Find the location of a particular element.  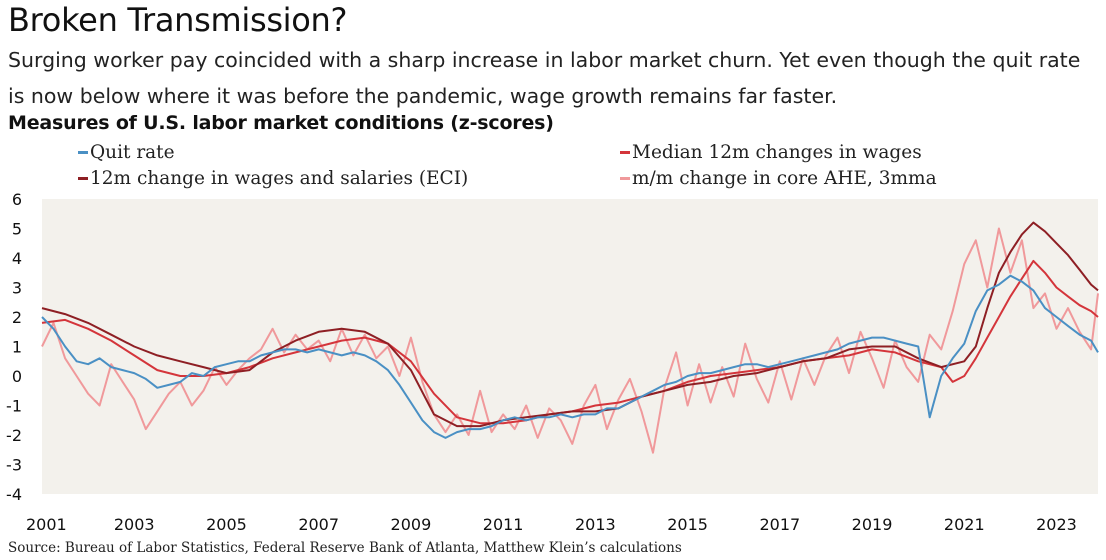

x-tick-label: 2019 is located at coordinates (872, 524).